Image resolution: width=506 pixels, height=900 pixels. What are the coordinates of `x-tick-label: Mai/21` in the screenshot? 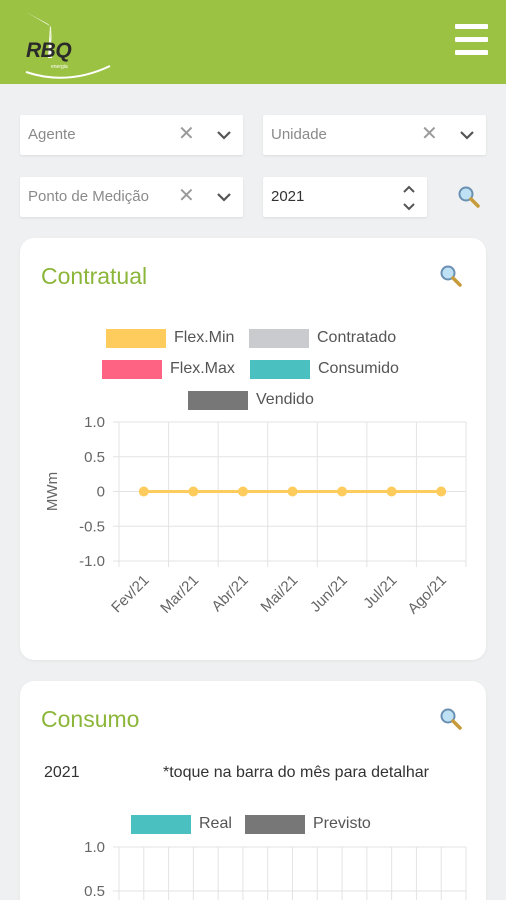 It's located at (279, 594).